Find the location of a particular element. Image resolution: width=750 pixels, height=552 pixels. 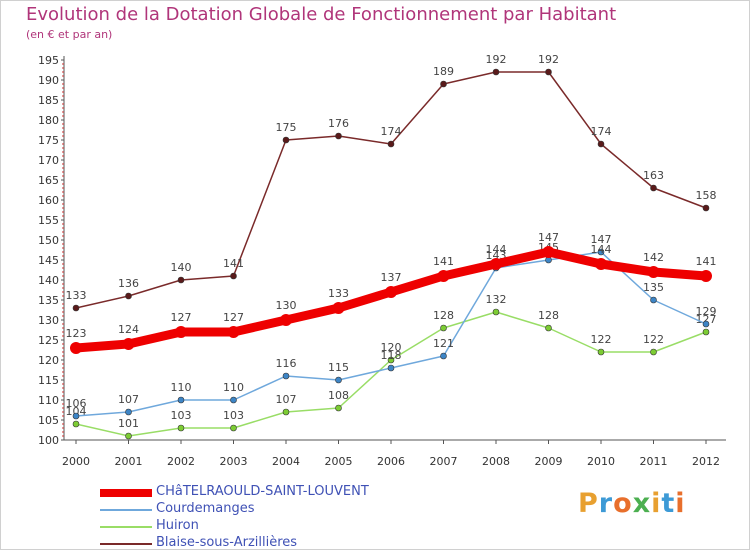

logo-letter: x is located at coordinates (642, 503).